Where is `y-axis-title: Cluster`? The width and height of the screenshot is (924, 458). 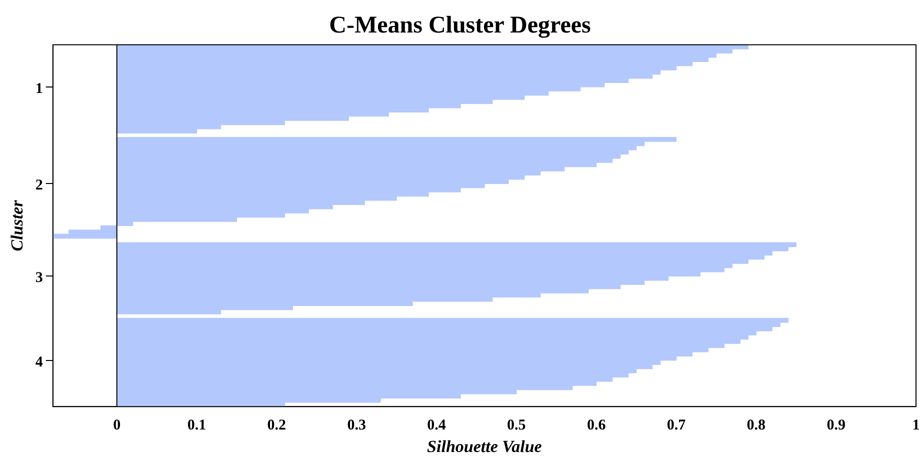 y-axis-title: Cluster is located at coordinates (17, 226).